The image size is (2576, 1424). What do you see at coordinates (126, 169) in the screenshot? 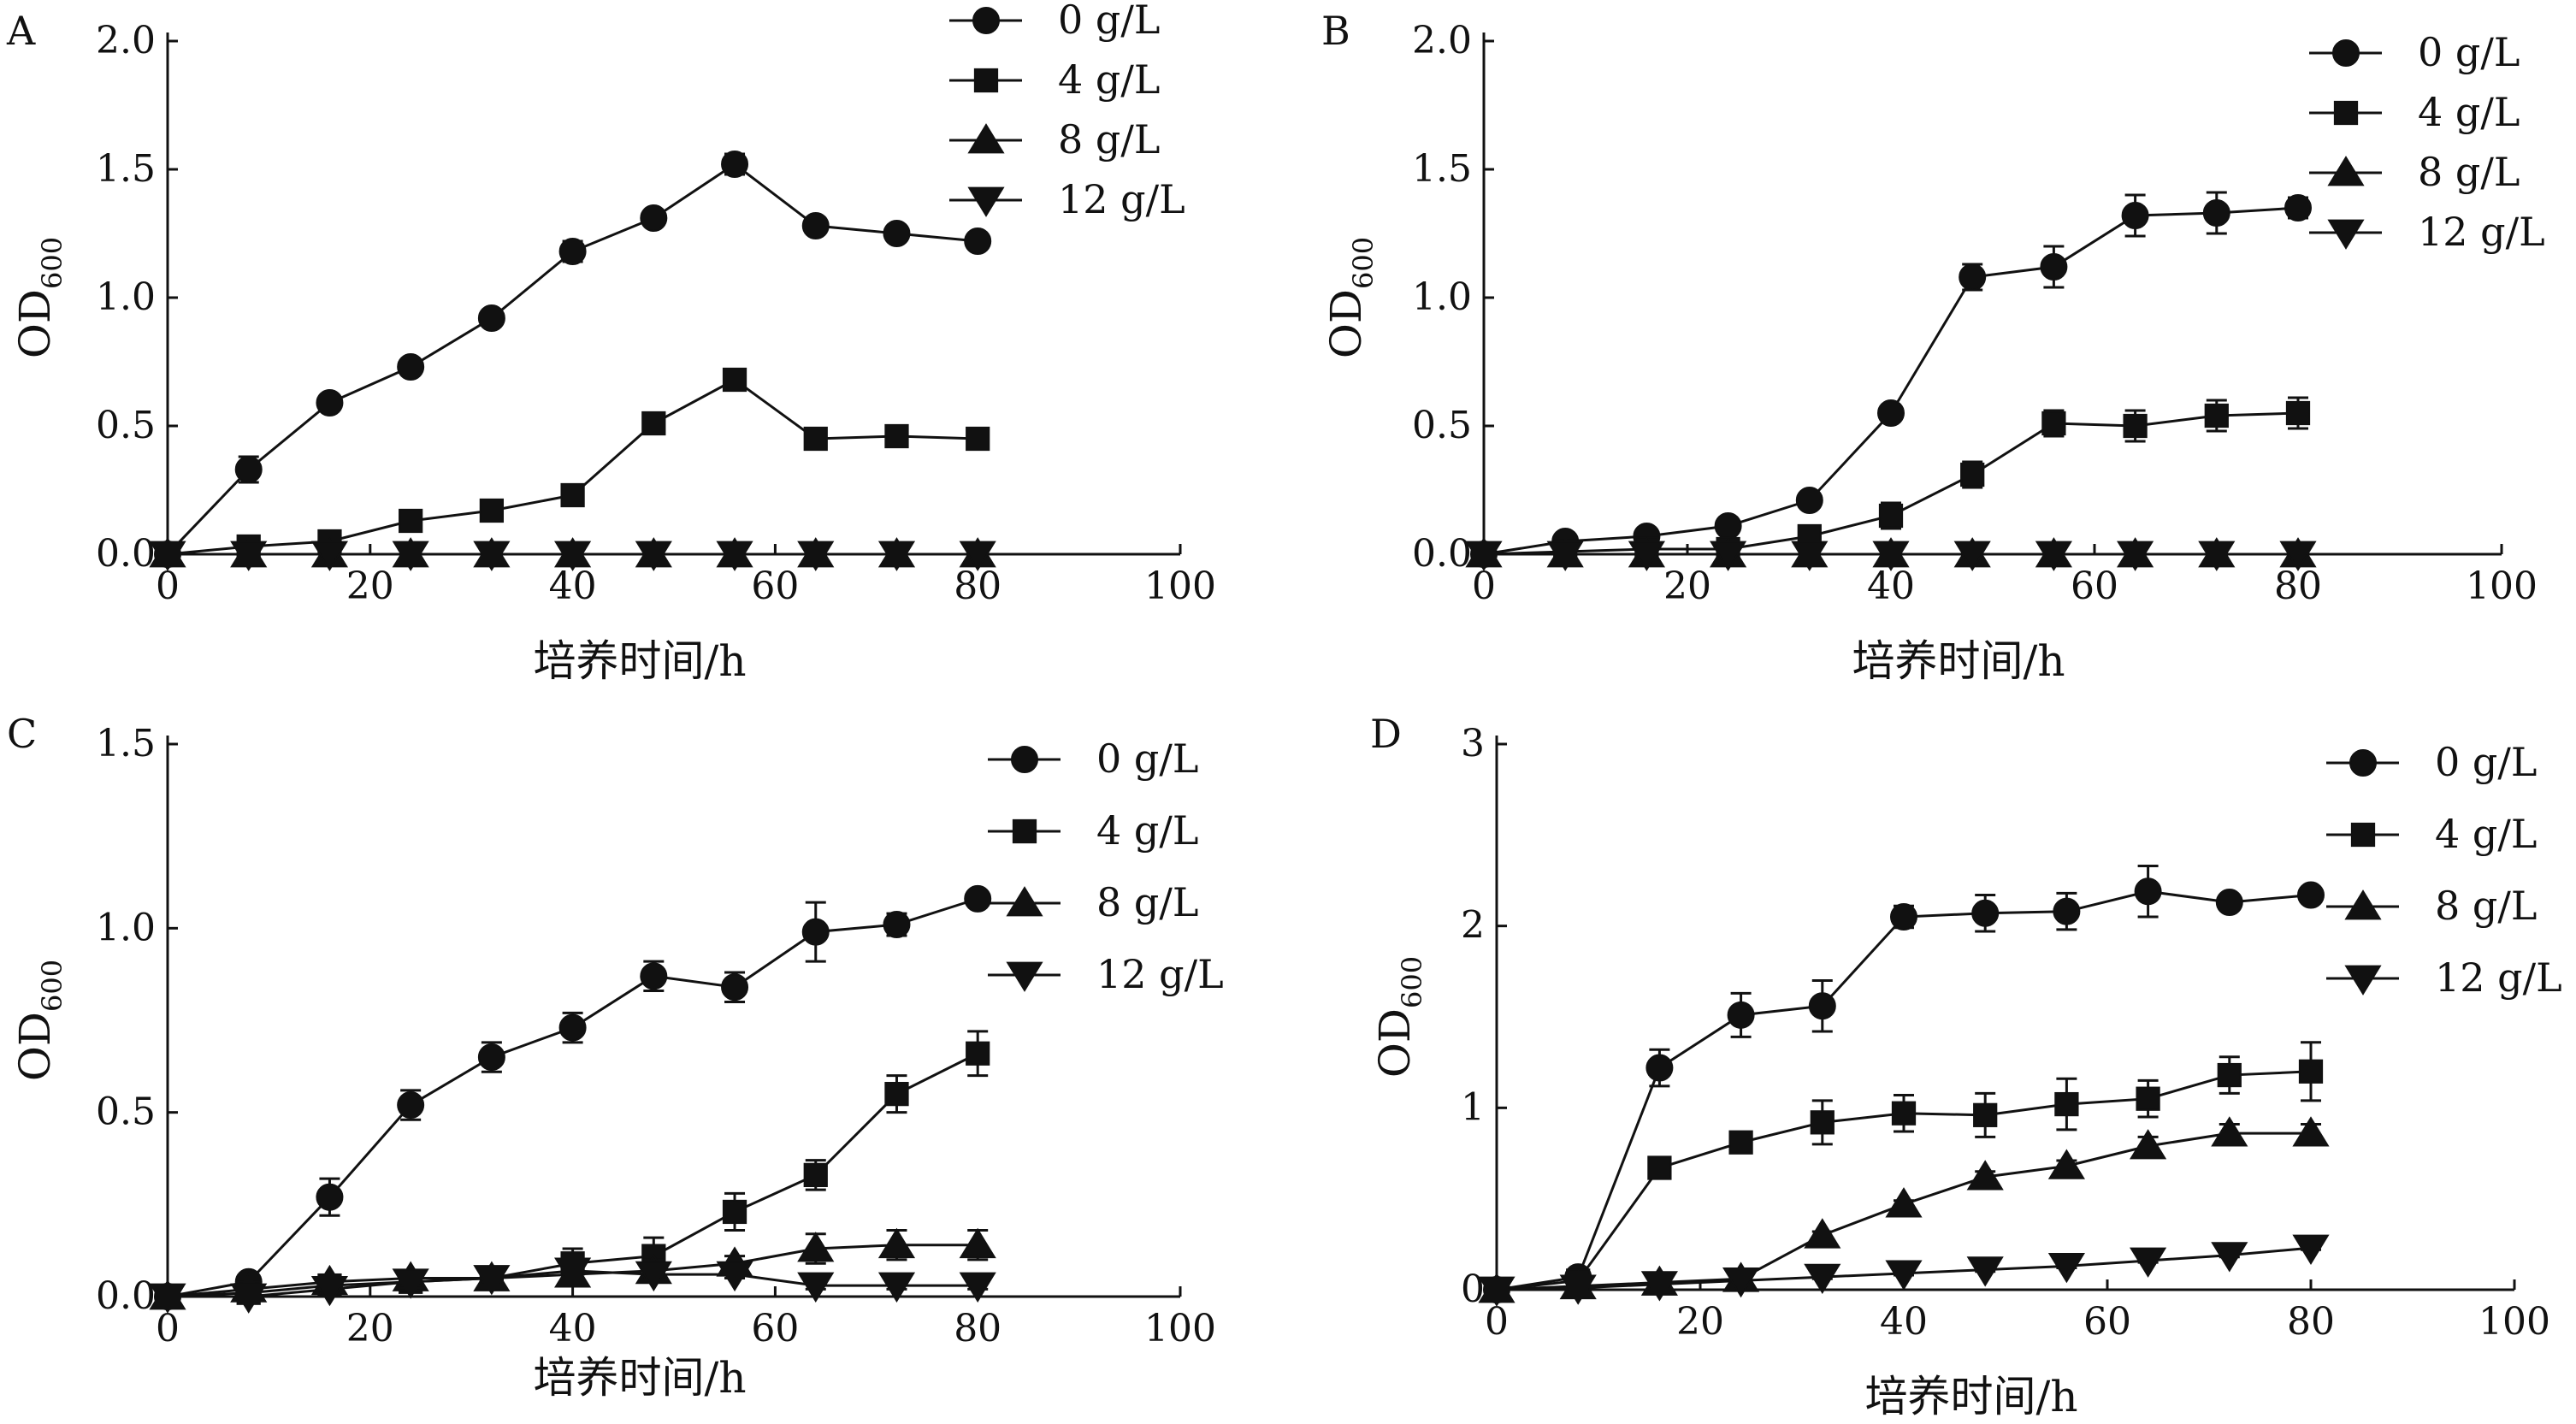
I see `y-tick-label: 1.5` at bounding box center [126, 169].